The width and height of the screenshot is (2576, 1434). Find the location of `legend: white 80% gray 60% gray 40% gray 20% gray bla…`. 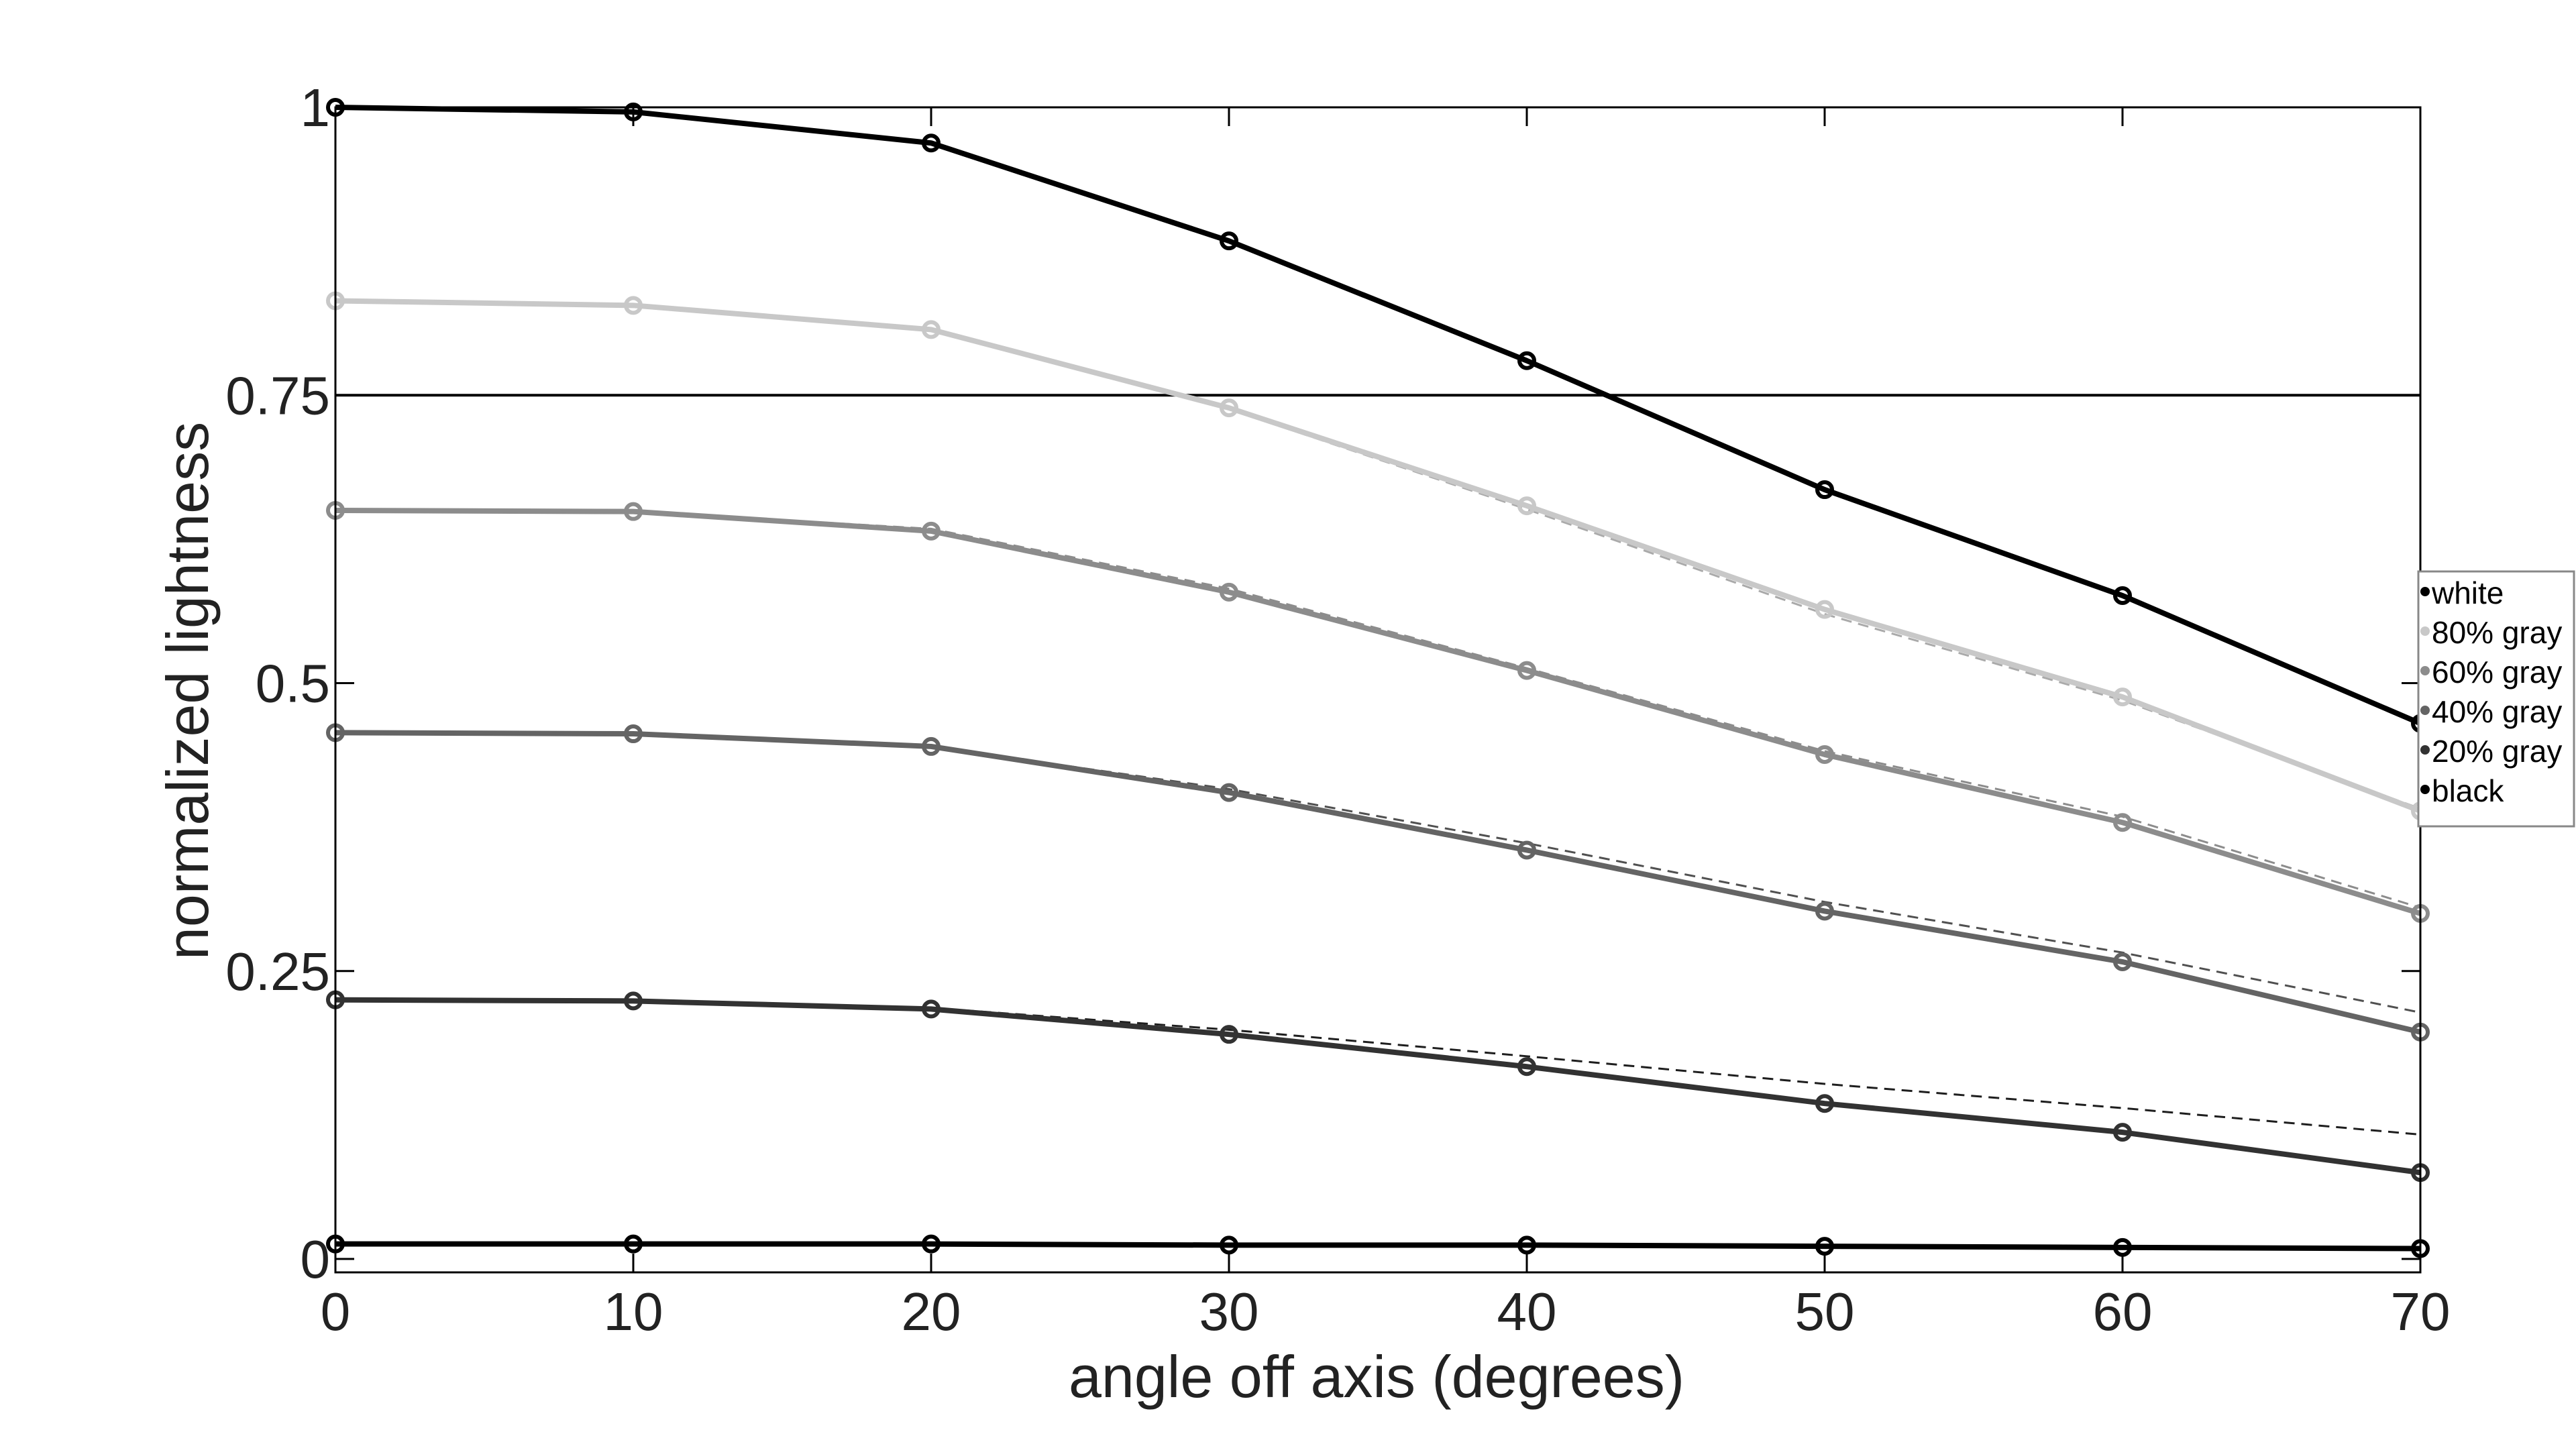

legend: white 80% gray 60% gray 40% gray 20% gray bla… is located at coordinates (2496, 699).